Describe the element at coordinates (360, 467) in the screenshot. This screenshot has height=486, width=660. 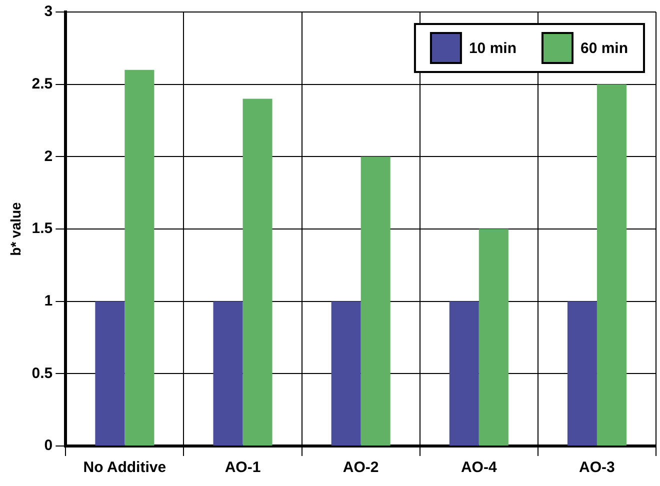
I see `x-tick-label: AO-2` at that location.